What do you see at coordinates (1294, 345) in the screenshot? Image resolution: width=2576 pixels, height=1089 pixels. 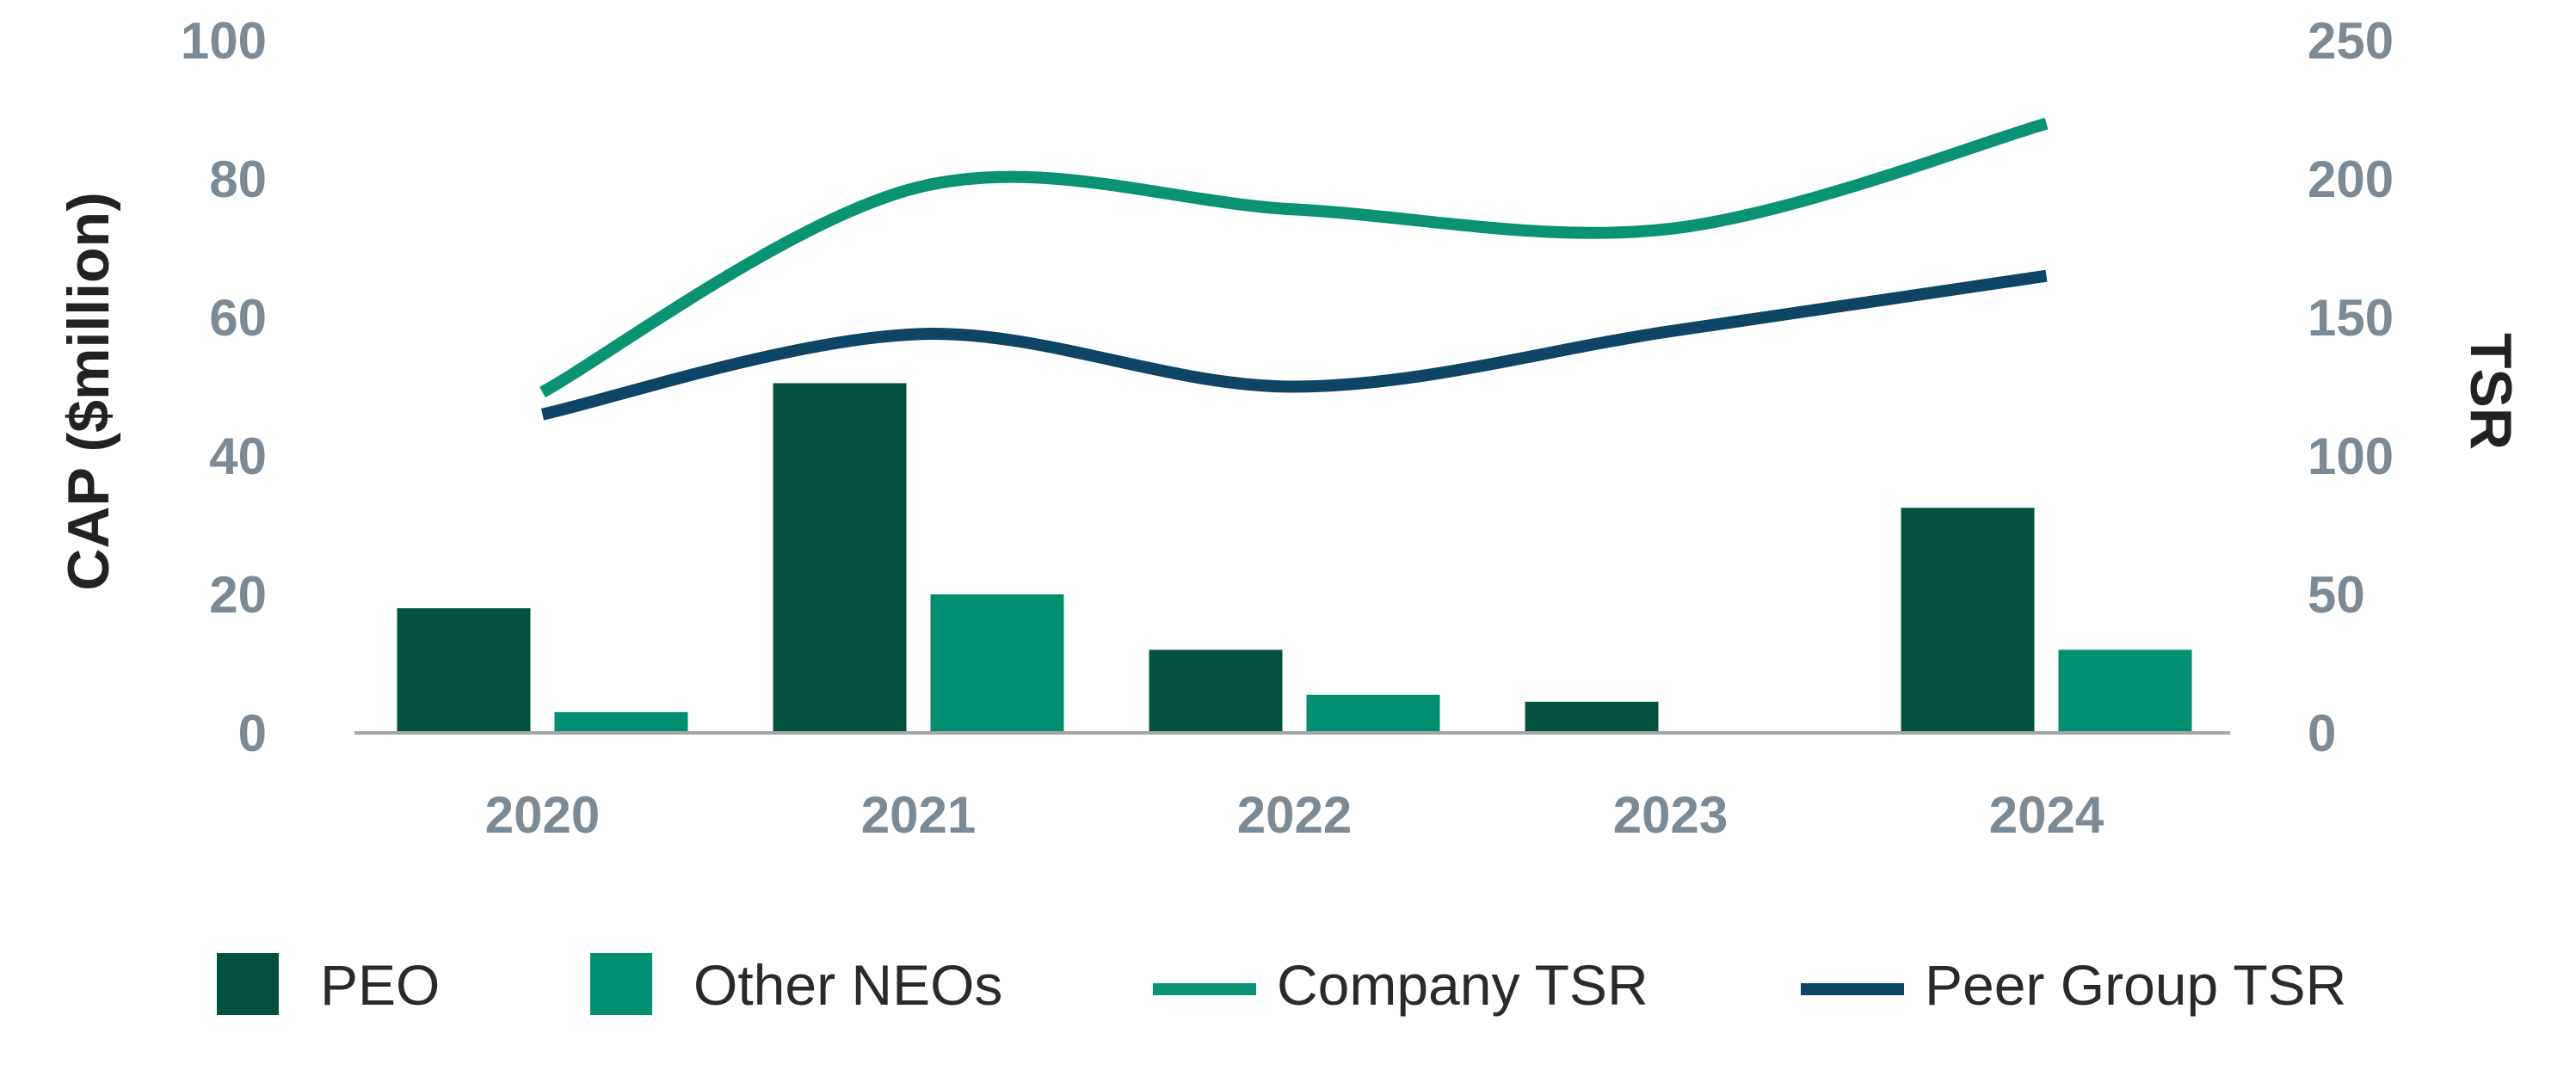 I see `line-peer-group-tsr` at bounding box center [1294, 345].